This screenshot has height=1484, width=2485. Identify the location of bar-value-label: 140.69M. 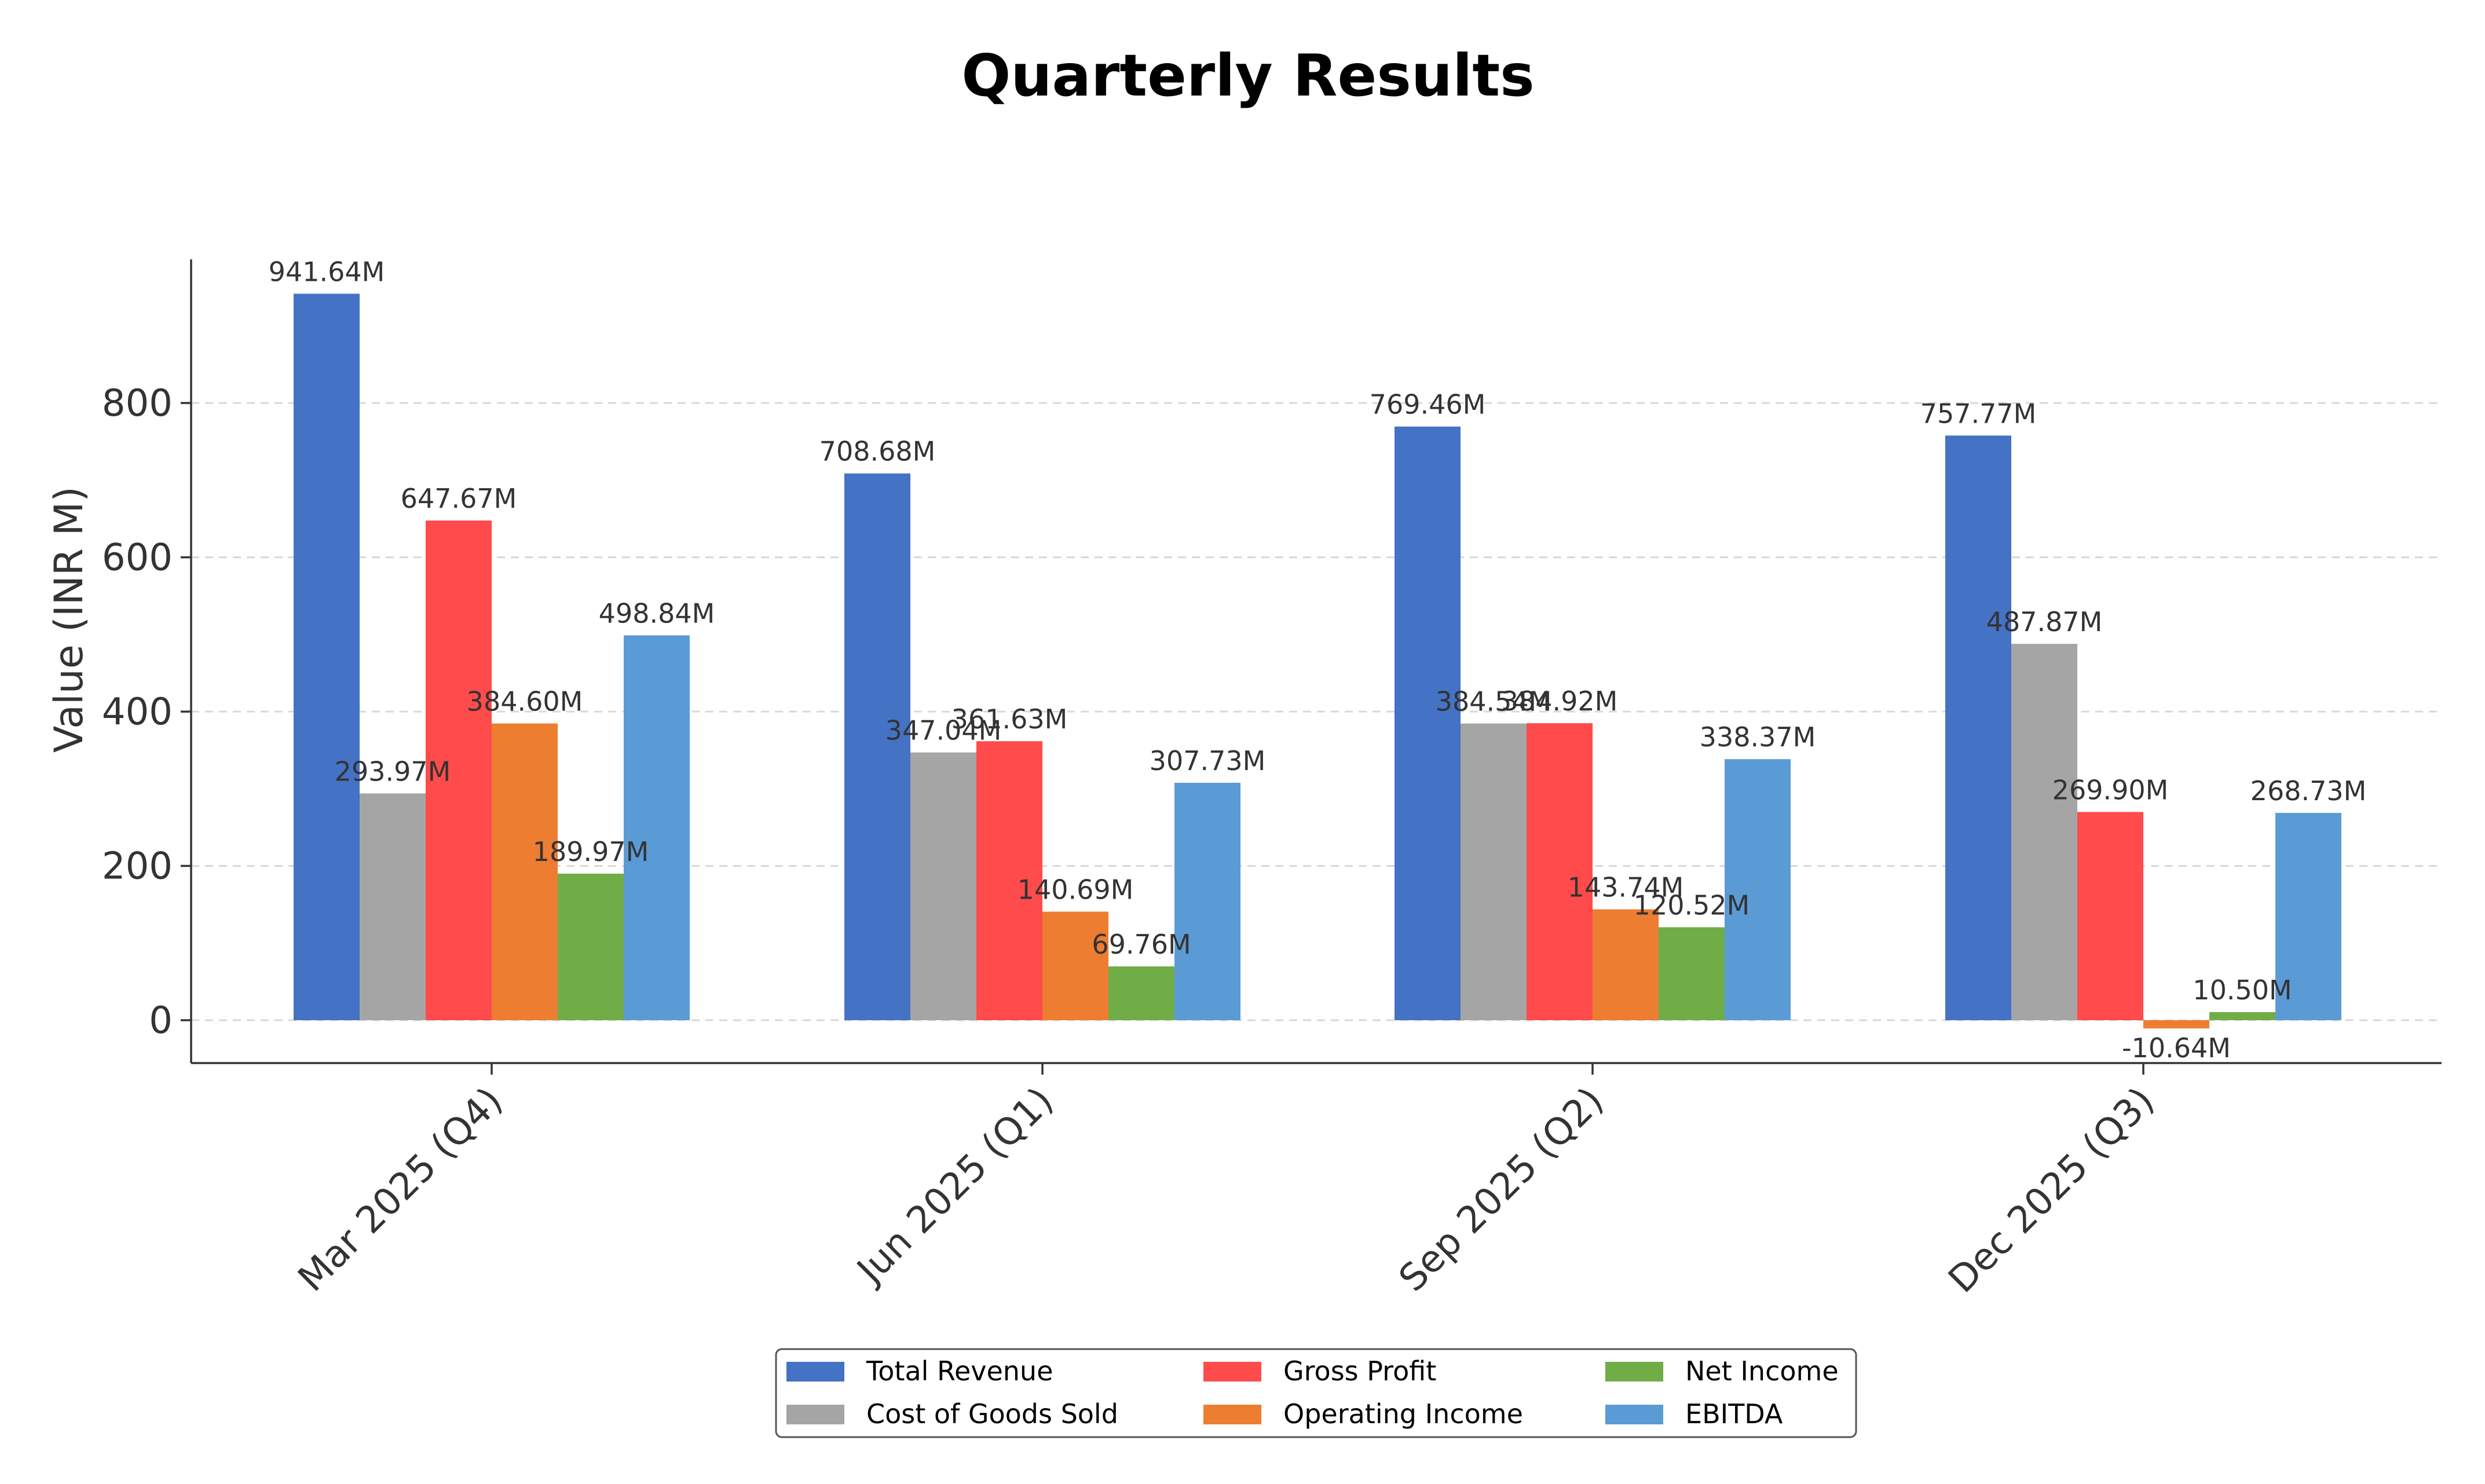
(1076, 890).